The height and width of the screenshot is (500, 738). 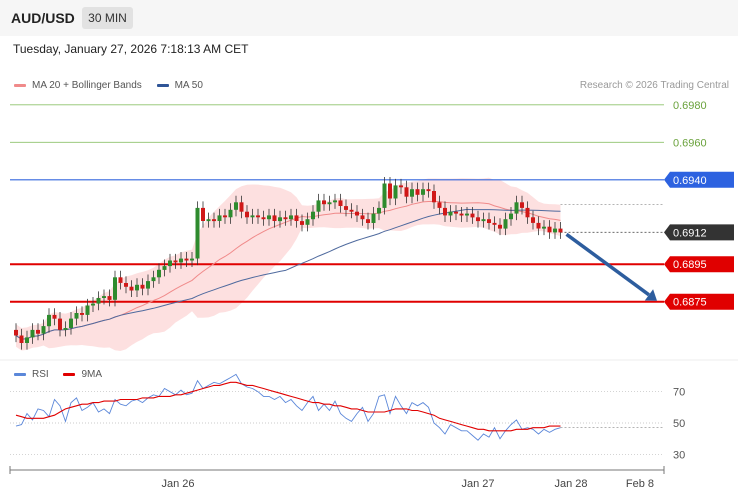 What do you see at coordinates (78, 85) in the screenshot?
I see `legend-ma20: MA 20 + Bollinger Bands` at bounding box center [78, 85].